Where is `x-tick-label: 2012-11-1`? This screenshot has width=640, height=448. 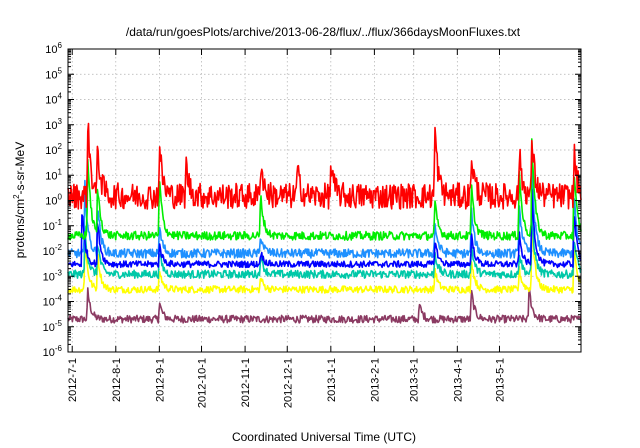
x-tick-label: 2012-11-1 is located at coordinates (246, 382).